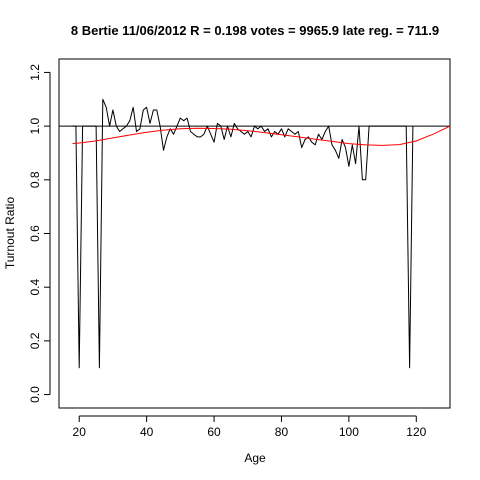 Image resolution: width=480 pixels, height=480 pixels. What do you see at coordinates (35, 125) in the screenshot?
I see `y-tick-label: 1.0` at bounding box center [35, 125].